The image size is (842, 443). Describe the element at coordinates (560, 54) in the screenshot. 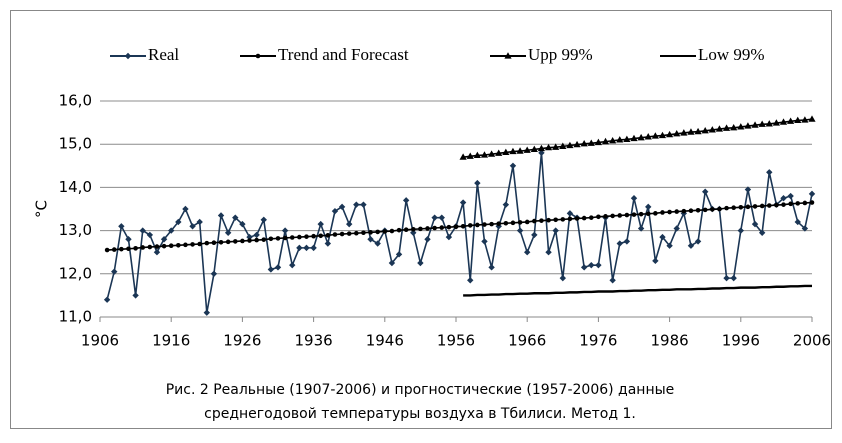

I see `legend-label: Upp 99%` at that location.